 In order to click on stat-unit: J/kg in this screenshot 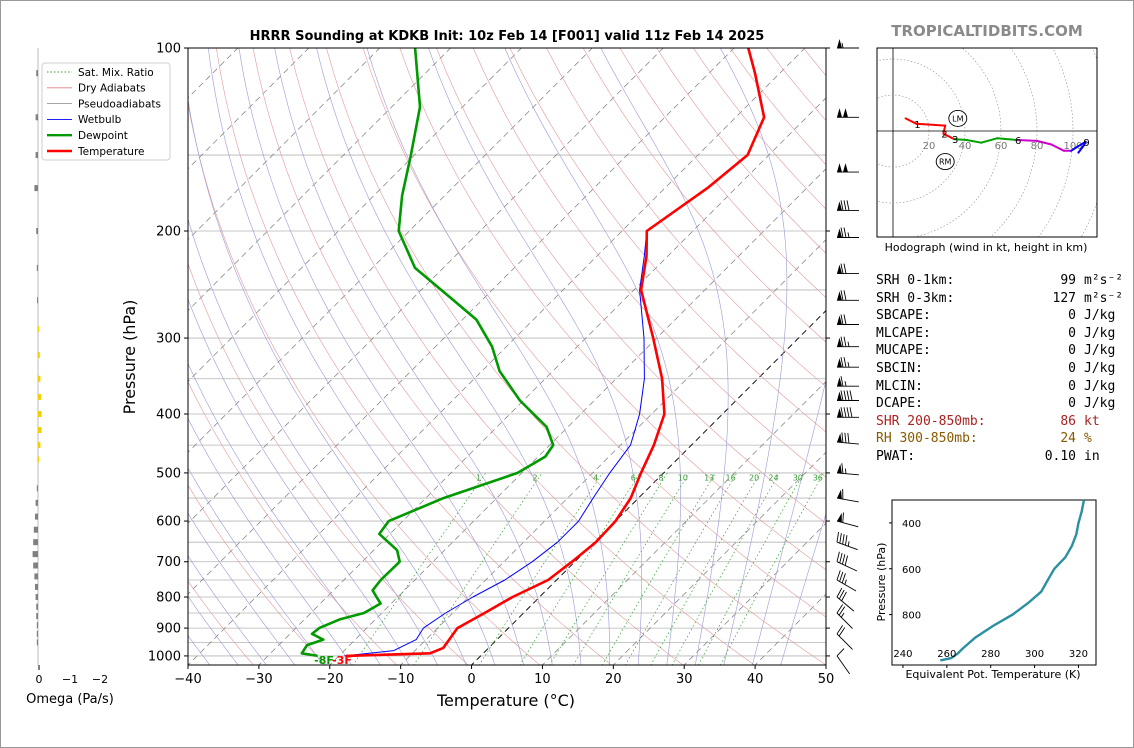, I will do `click(1100, 333)`.